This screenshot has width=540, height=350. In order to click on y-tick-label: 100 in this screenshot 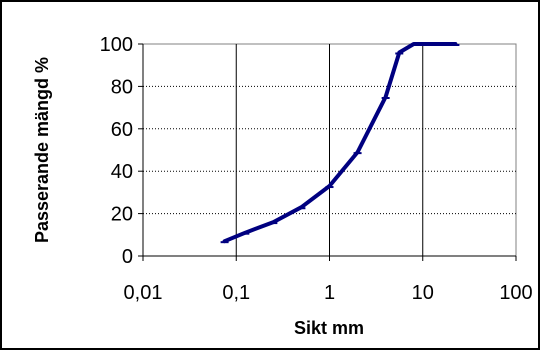, I will do `click(116, 45)`.